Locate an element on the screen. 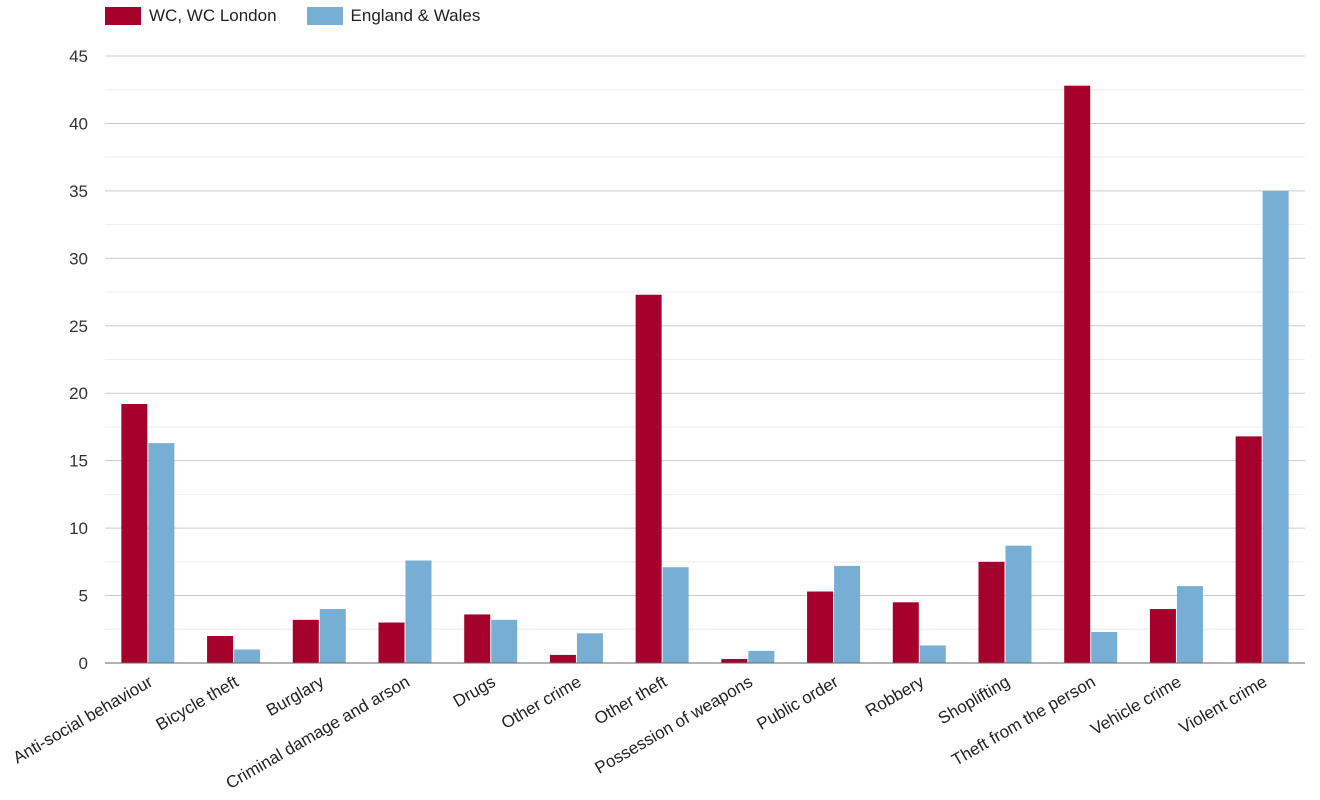 Image resolution: width=1320 pixels, height=800 pixels. legend-label-series-2: England & Wales is located at coordinates (415, 15).